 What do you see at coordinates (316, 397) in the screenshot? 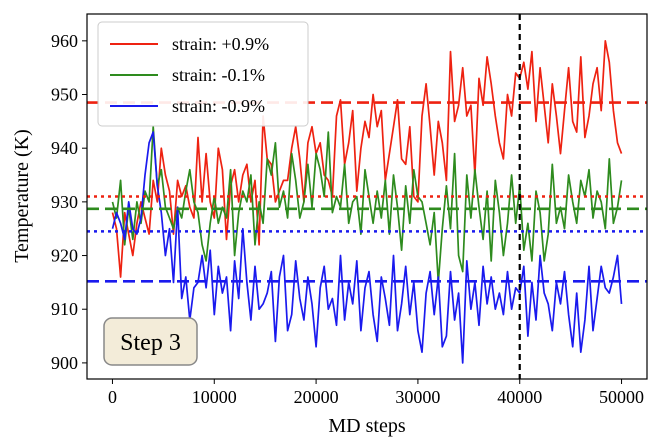
I see `x-tick-label: 20000` at bounding box center [316, 397].